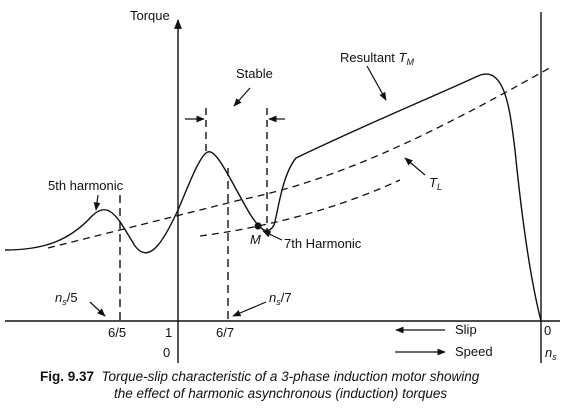 This screenshot has width=568, height=418. I want to click on y-axis-label: Torque, so click(150, 15).